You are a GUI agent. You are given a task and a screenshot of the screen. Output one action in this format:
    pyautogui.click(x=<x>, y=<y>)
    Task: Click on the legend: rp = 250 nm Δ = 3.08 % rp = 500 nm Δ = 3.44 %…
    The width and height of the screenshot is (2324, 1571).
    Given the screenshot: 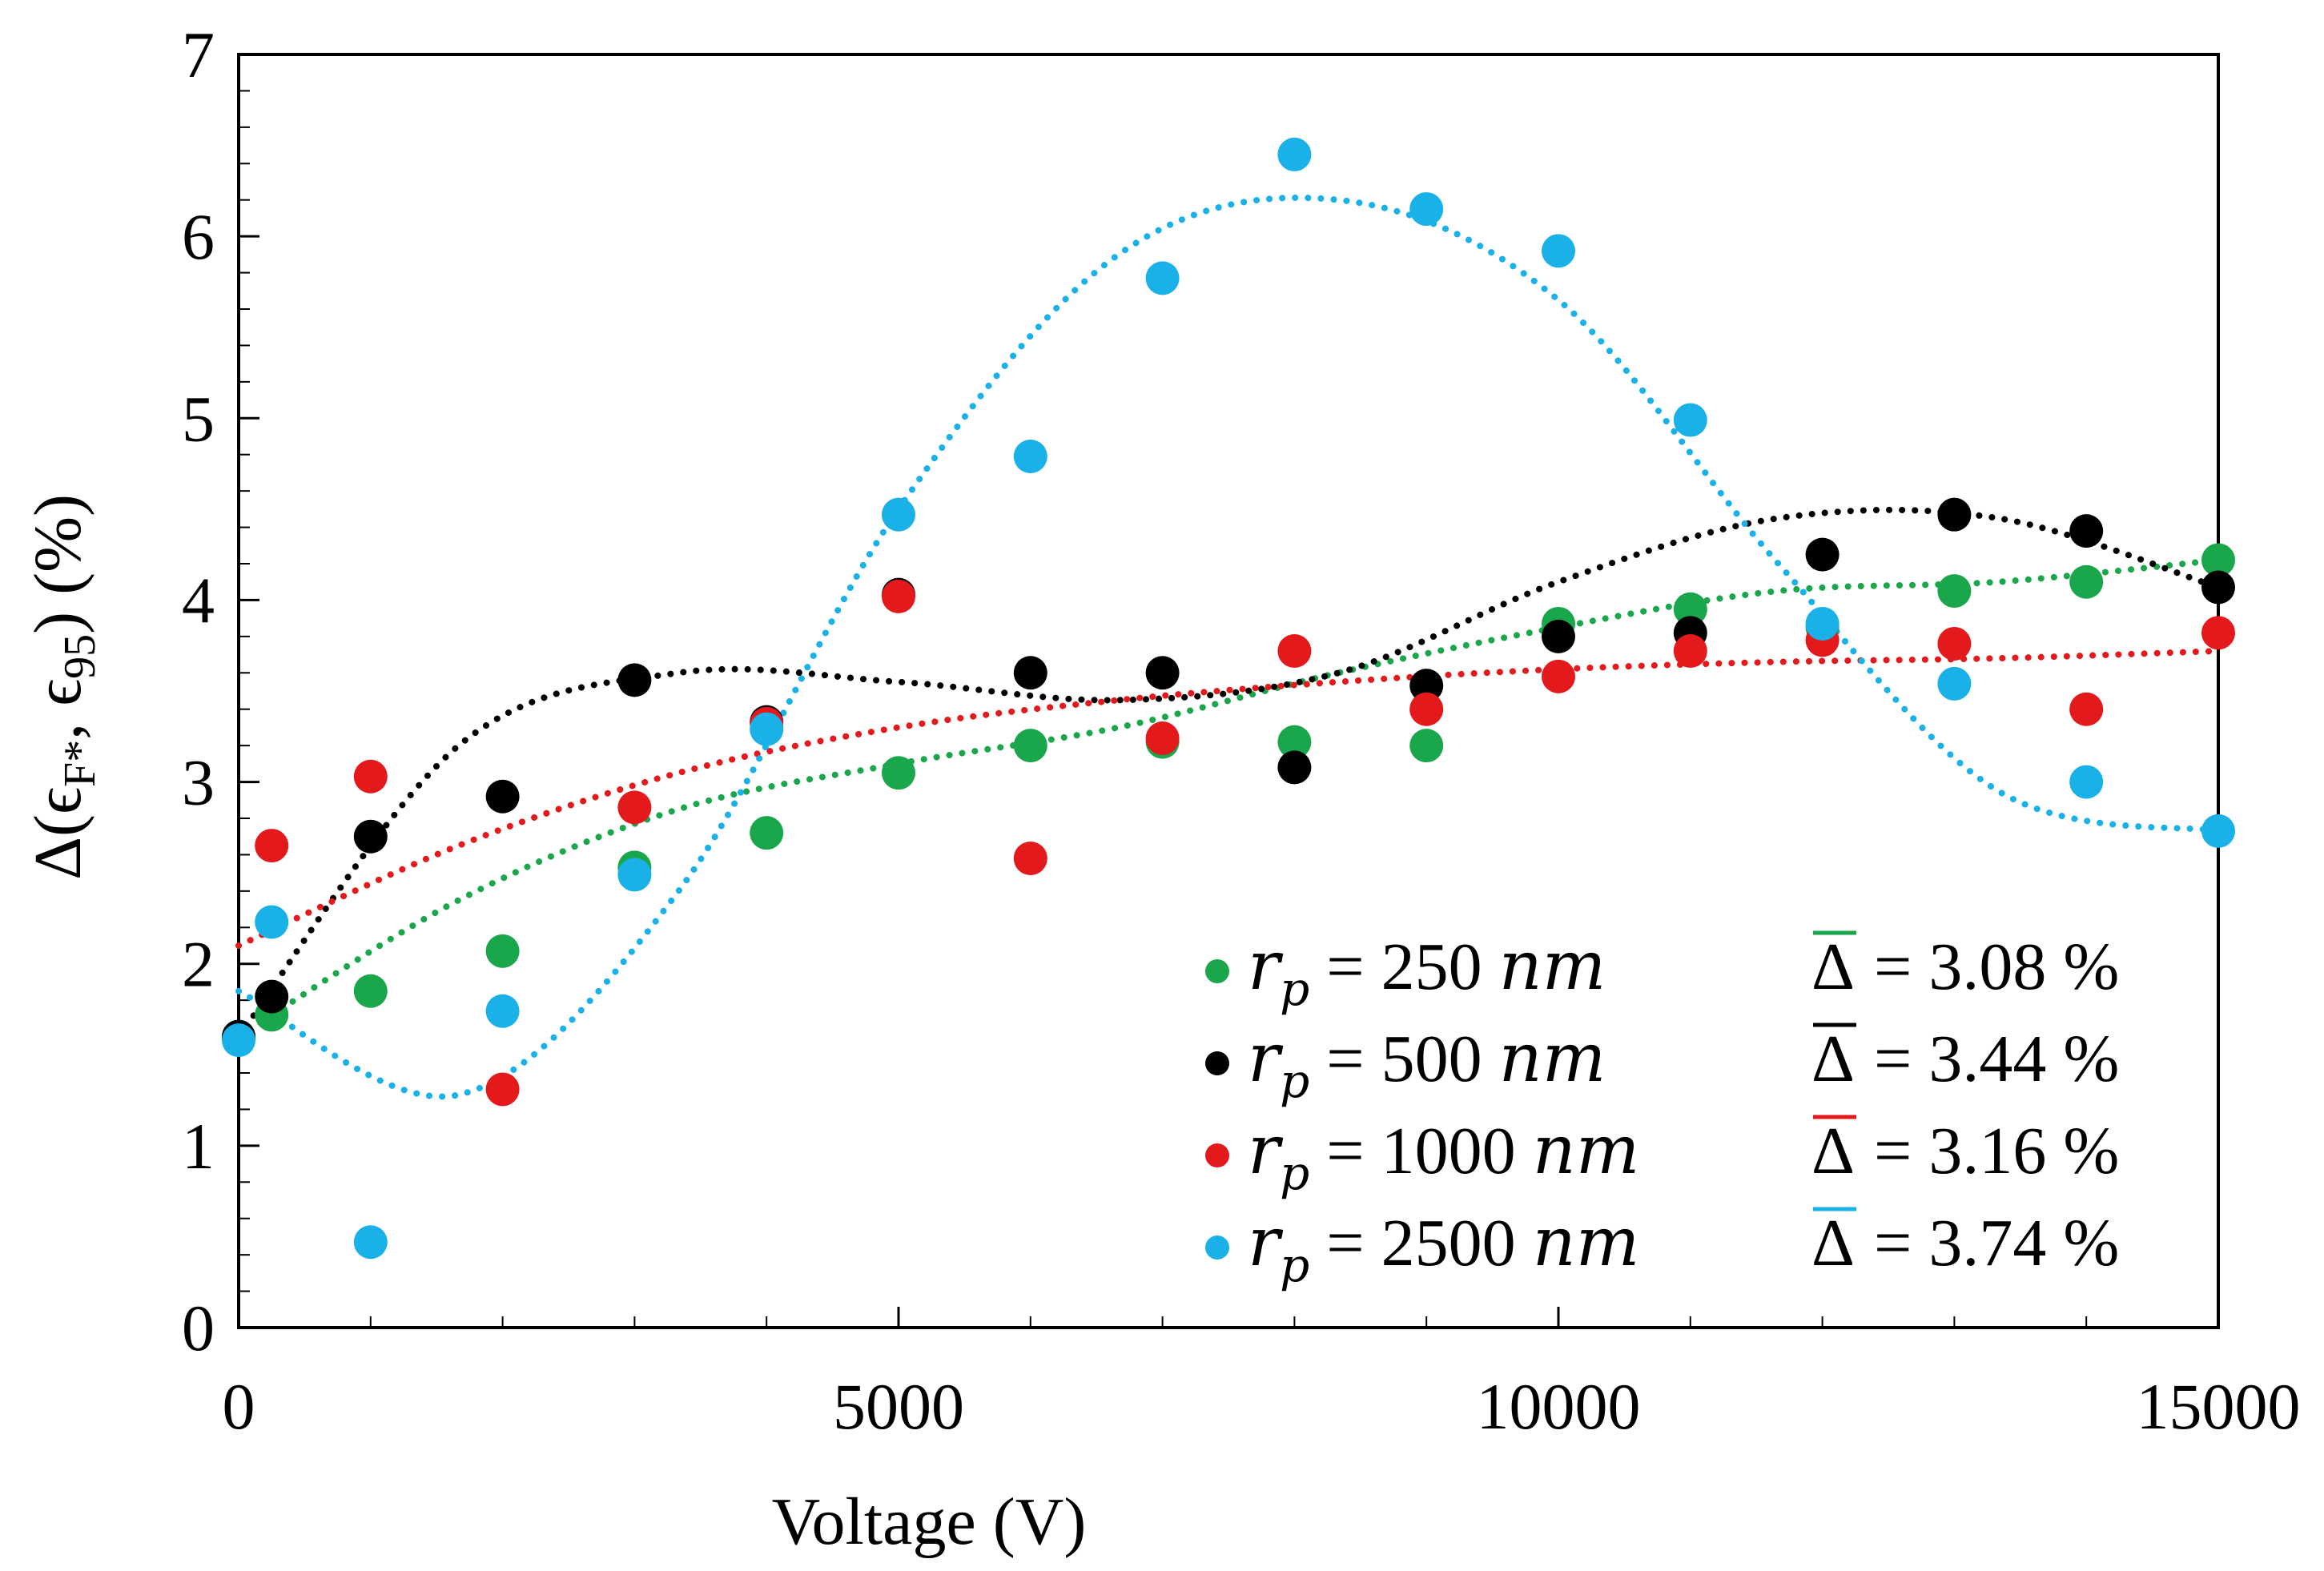 What is the action you would take?
    pyautogui.click(x=1662, y=1109)
    